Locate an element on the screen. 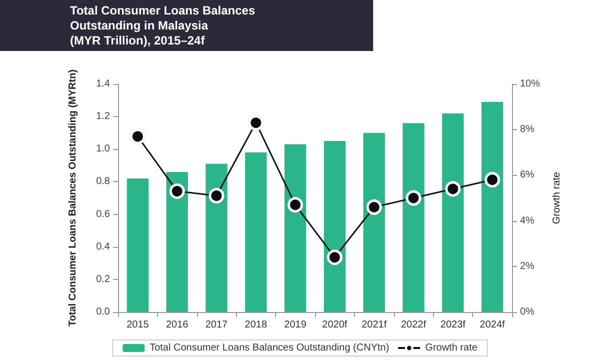 The width and height of the screenshot is (600, 360). x-tick-label: 2016 is located at coordinates (177, 325).